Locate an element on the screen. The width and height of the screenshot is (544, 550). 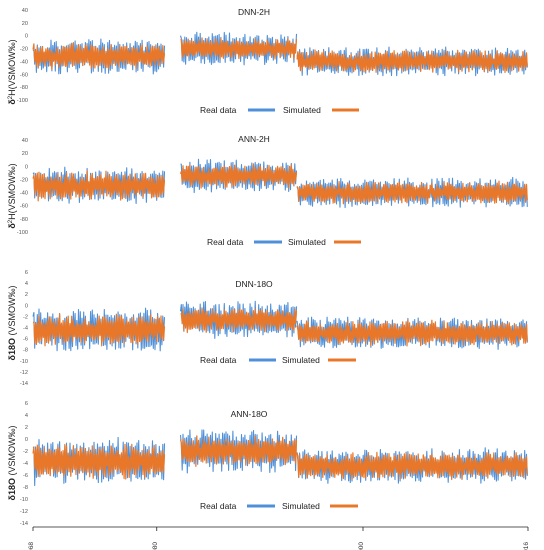
panel-title: ANN-18O is located at coordinates (249, 414).